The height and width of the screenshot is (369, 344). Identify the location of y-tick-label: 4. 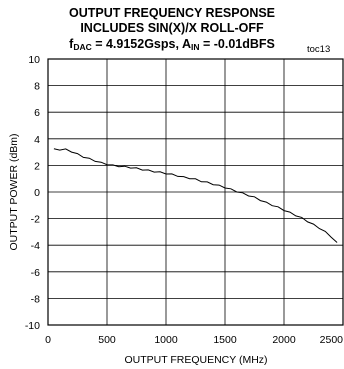
(37, 140).